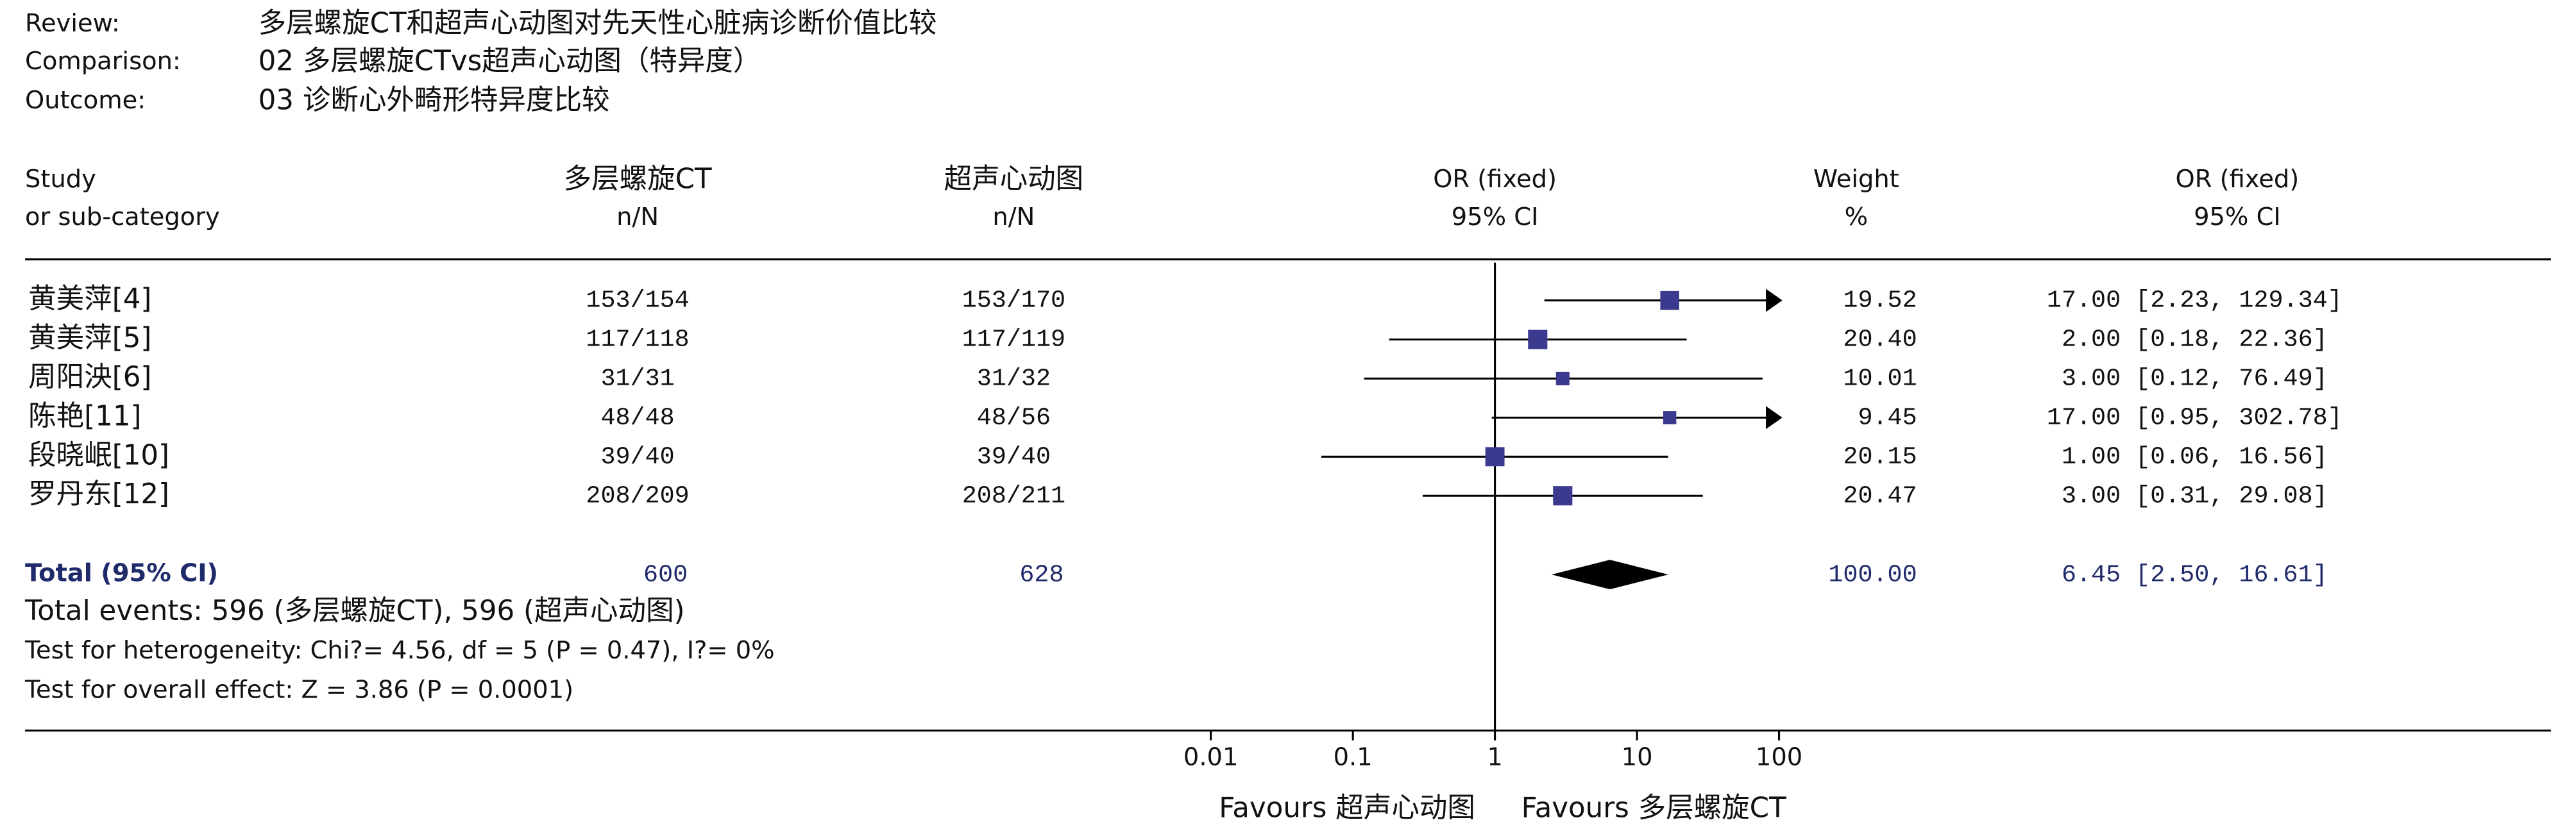 The height and width of the screenshot is (829, 2576). I want to click on ci-label: [0.06, 16.56], so click(2231, 456).